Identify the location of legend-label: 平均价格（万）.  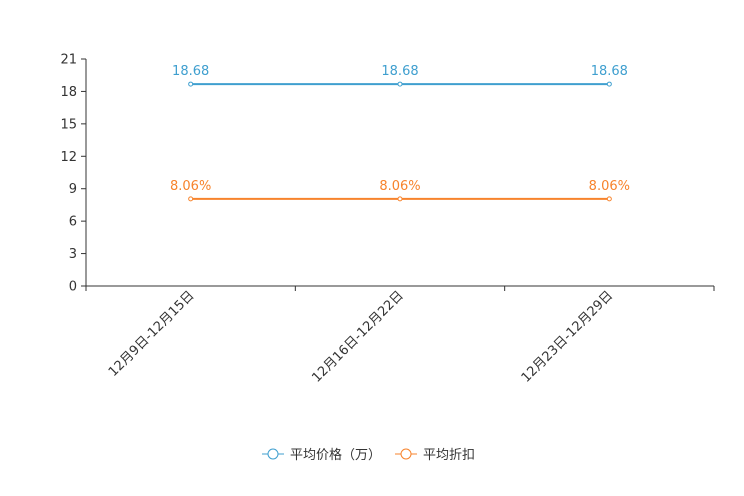
(335, 455).